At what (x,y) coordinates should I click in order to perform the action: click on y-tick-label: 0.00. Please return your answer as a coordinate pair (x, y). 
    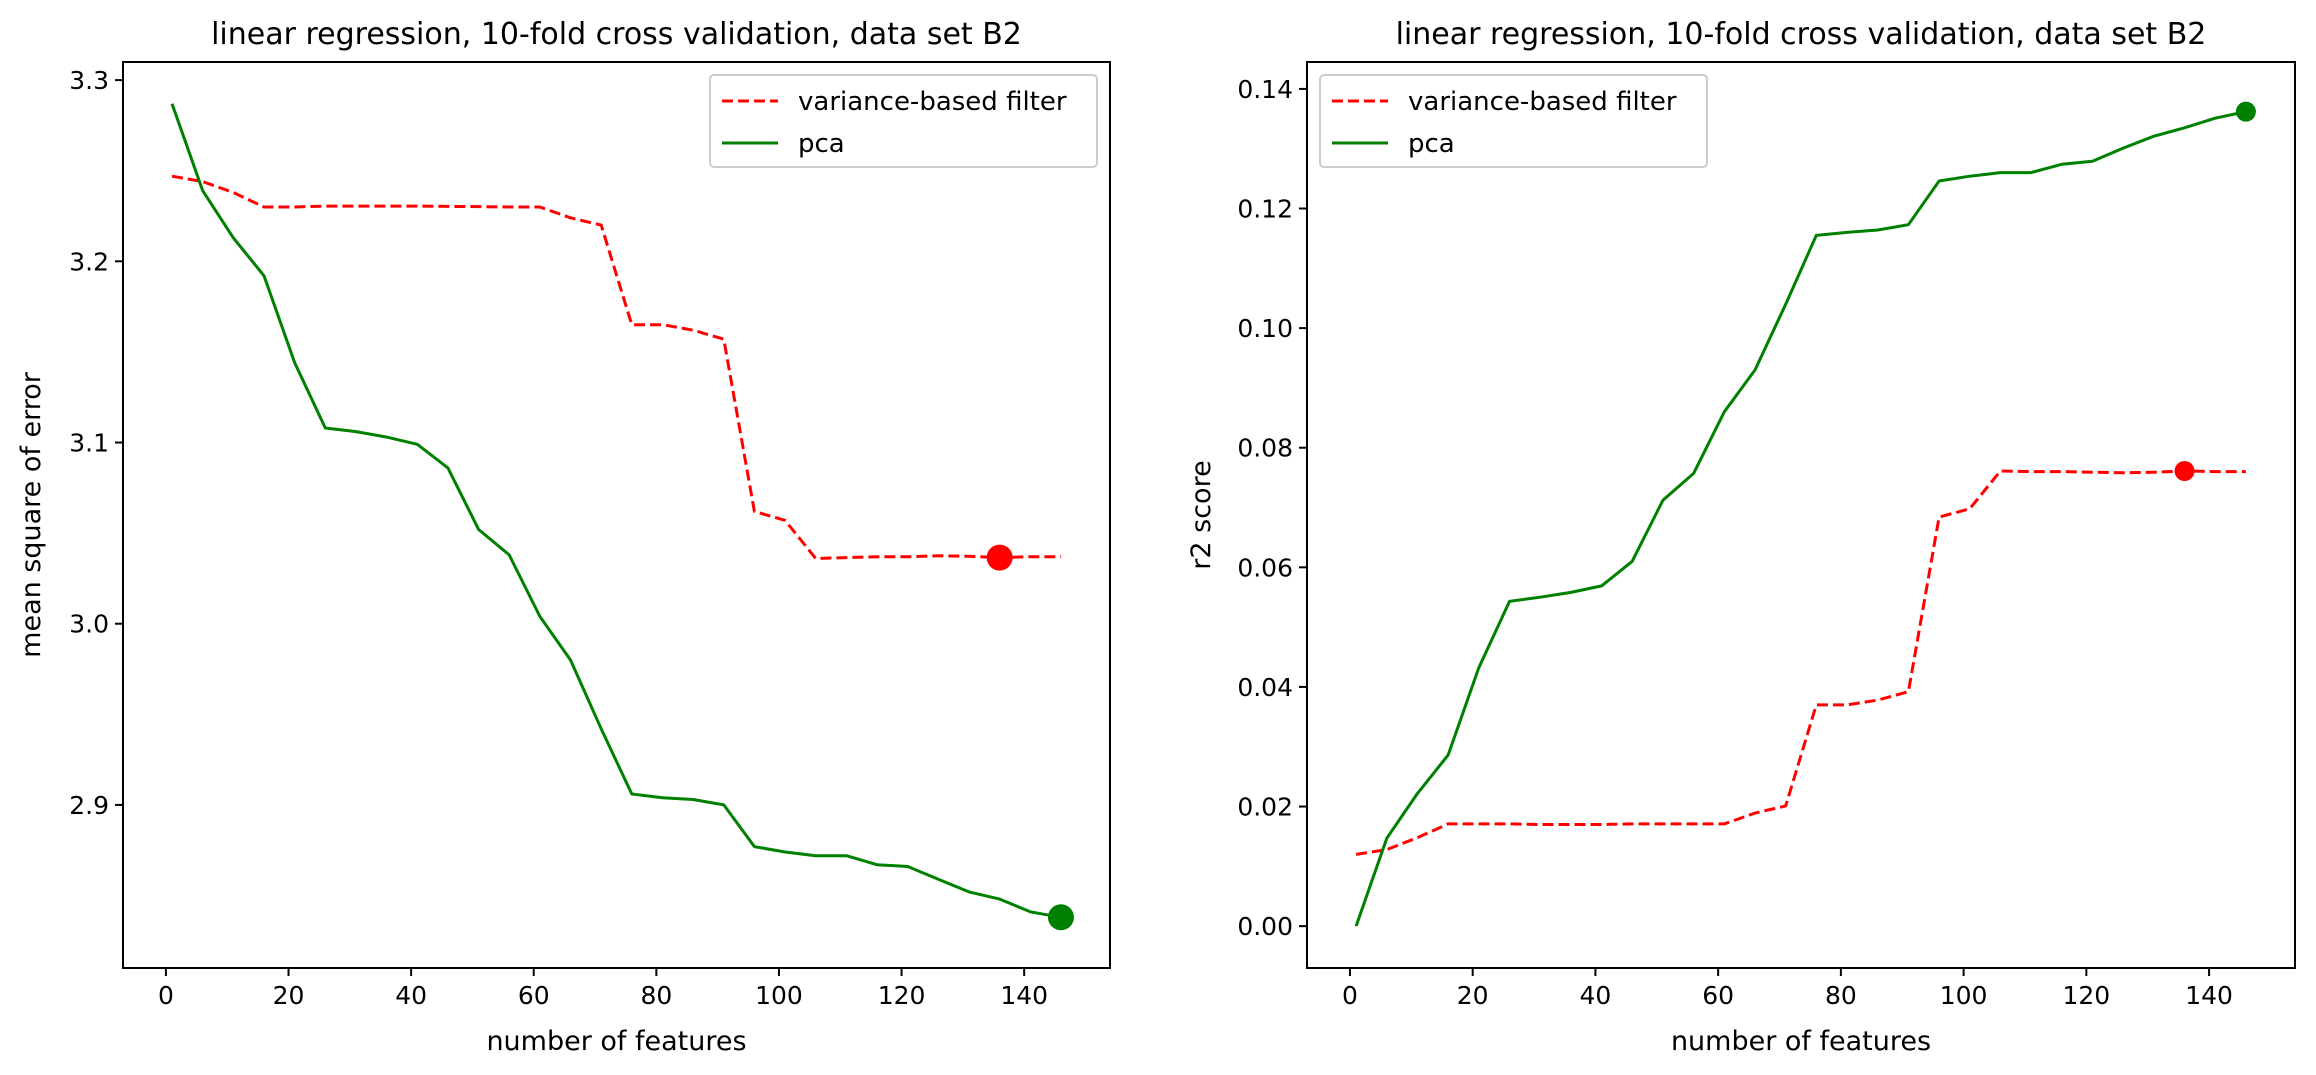
    Looking at the image, I should click on (1265, 926).